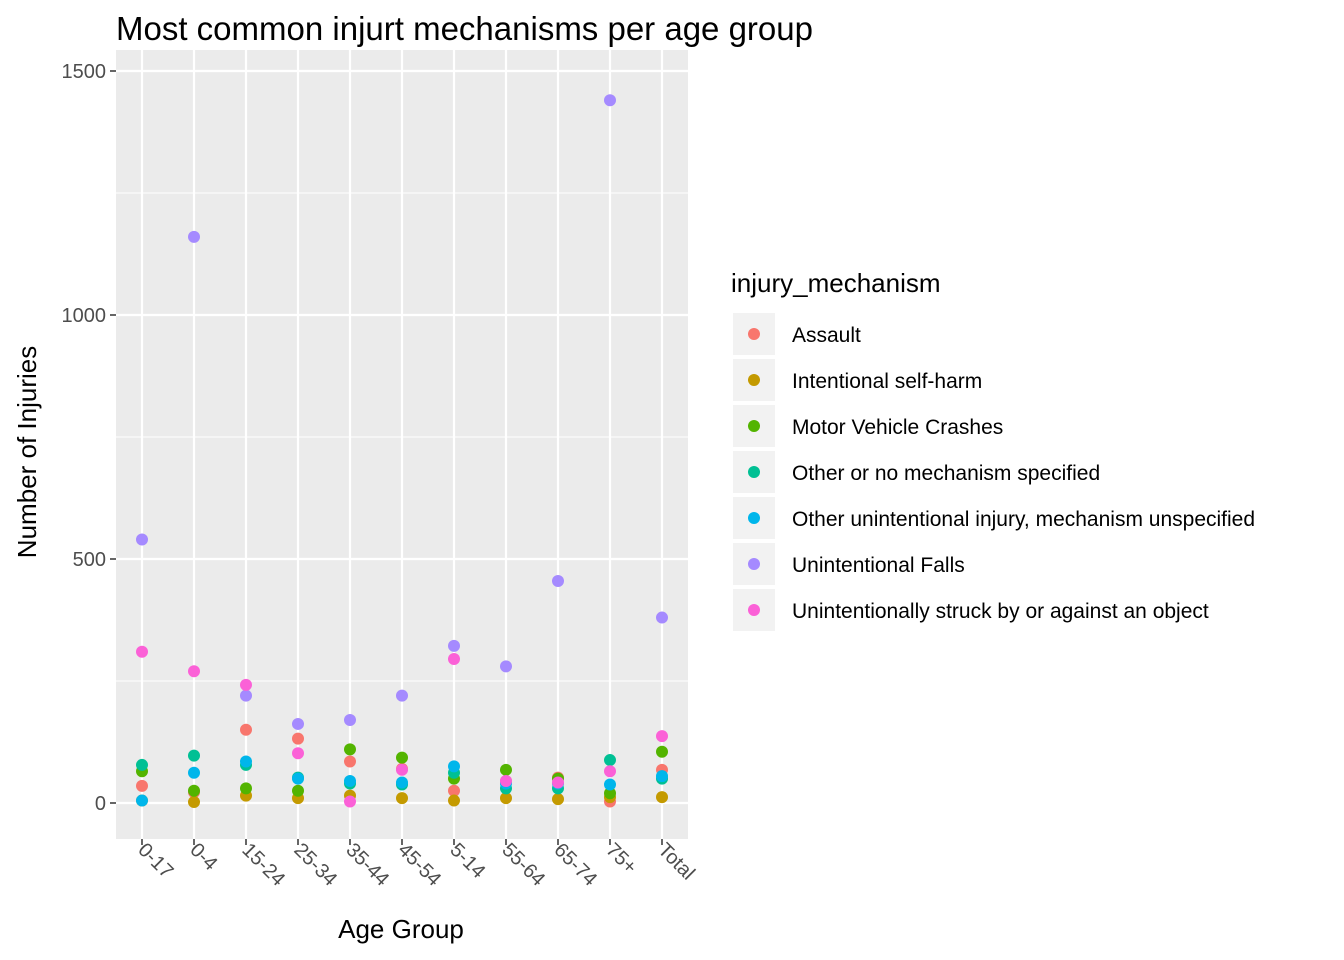 This screenshot has width=1344, height=960. I want to click on x-tick-label: 25-34, so click(315, 865).